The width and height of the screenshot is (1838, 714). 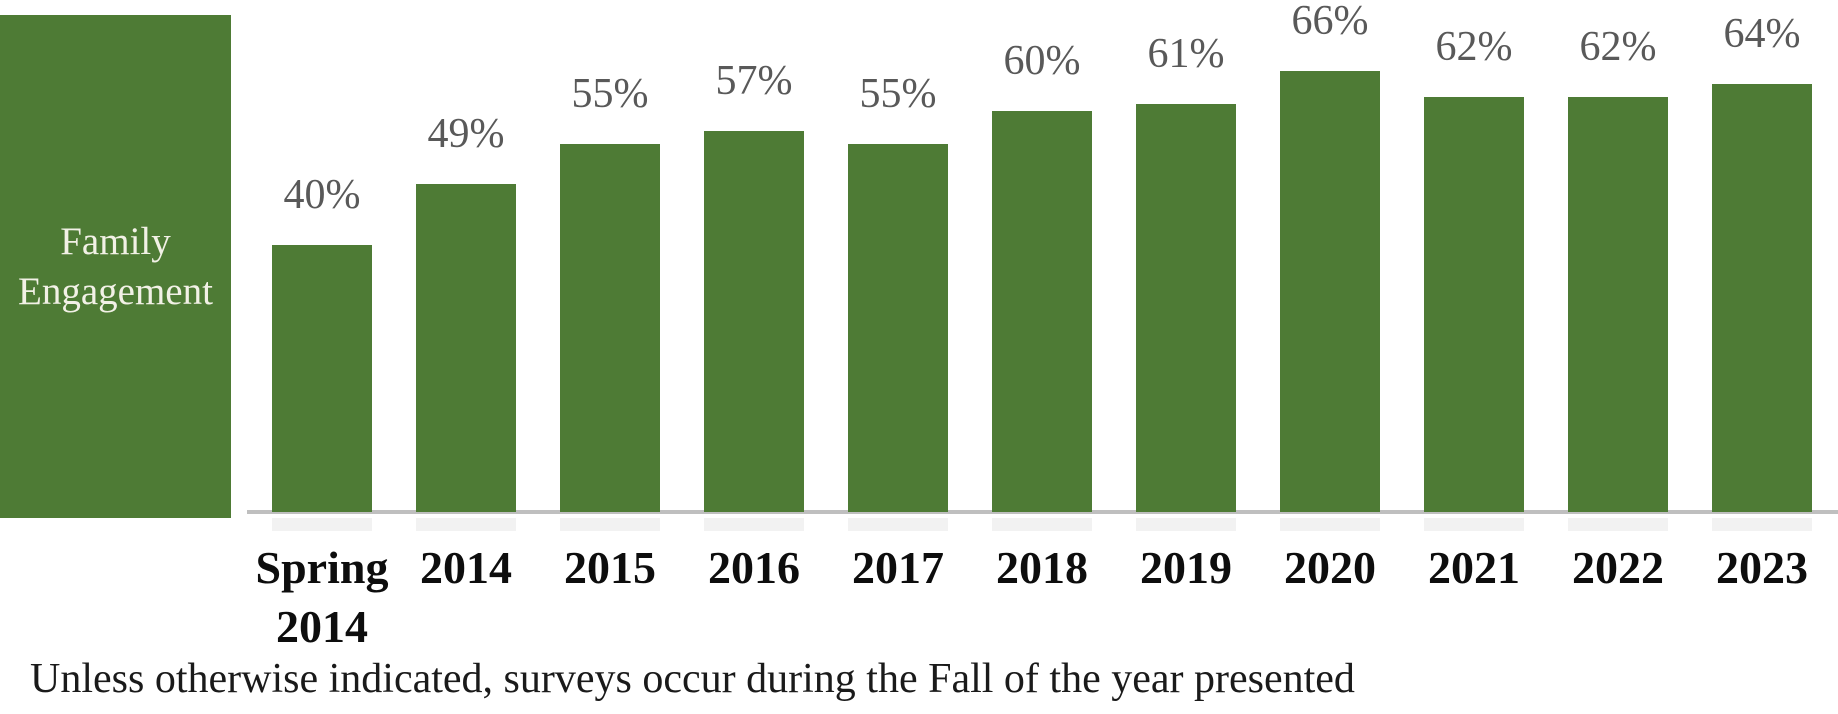 What do you see at coordinates (466, 567) in the screenshot?
I see `x-axis-label: 2014` at bounding box center [466, 567].